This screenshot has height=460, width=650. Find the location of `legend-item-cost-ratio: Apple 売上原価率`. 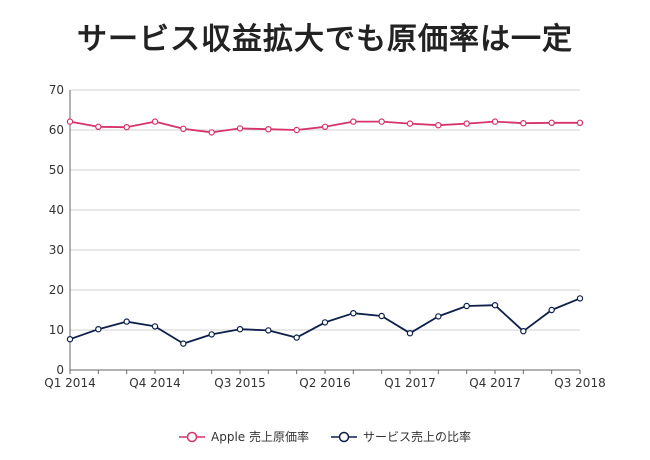

legend-item-cost-ratio: Apple 売上原価率 is located at coordinates (244, 436).